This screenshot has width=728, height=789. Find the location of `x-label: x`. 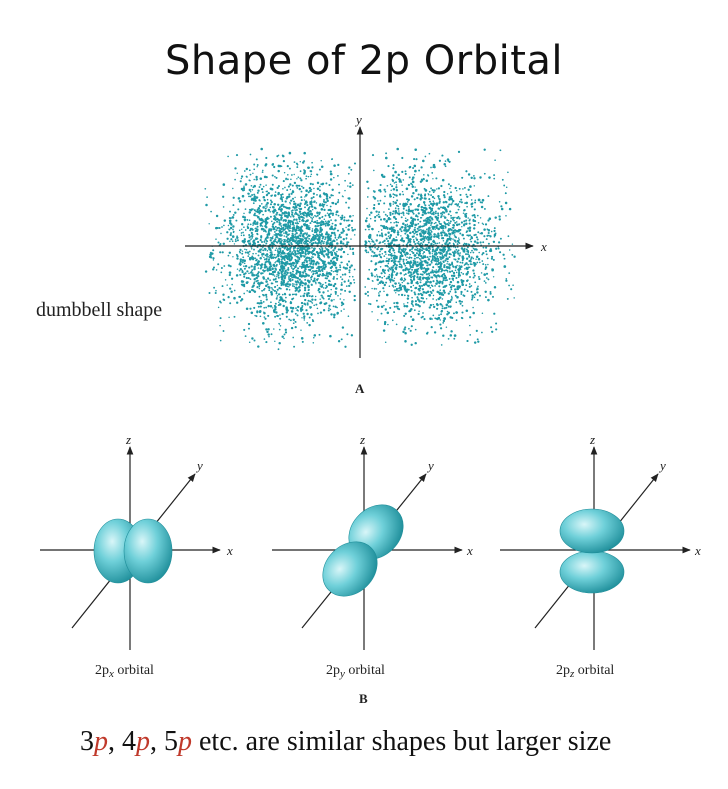

x-label: x is located at coordinates (229, 550).